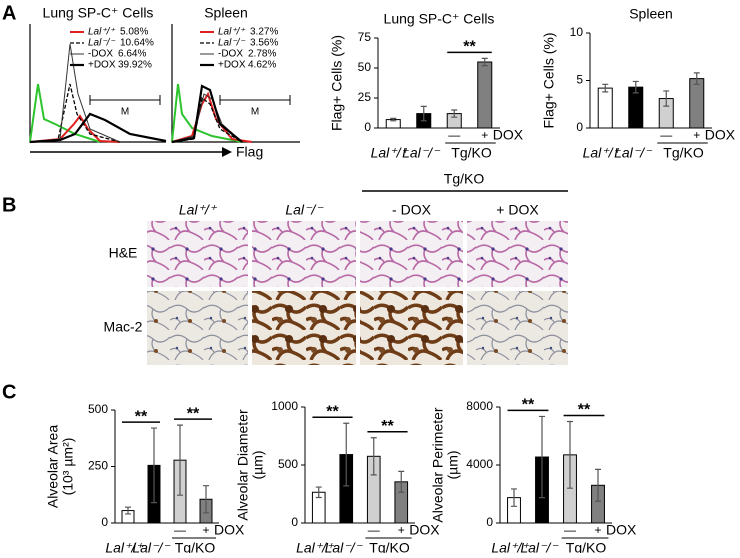 This screenshot has height=558, width=740. I want to click on panel-label: A, so click(9, 13).